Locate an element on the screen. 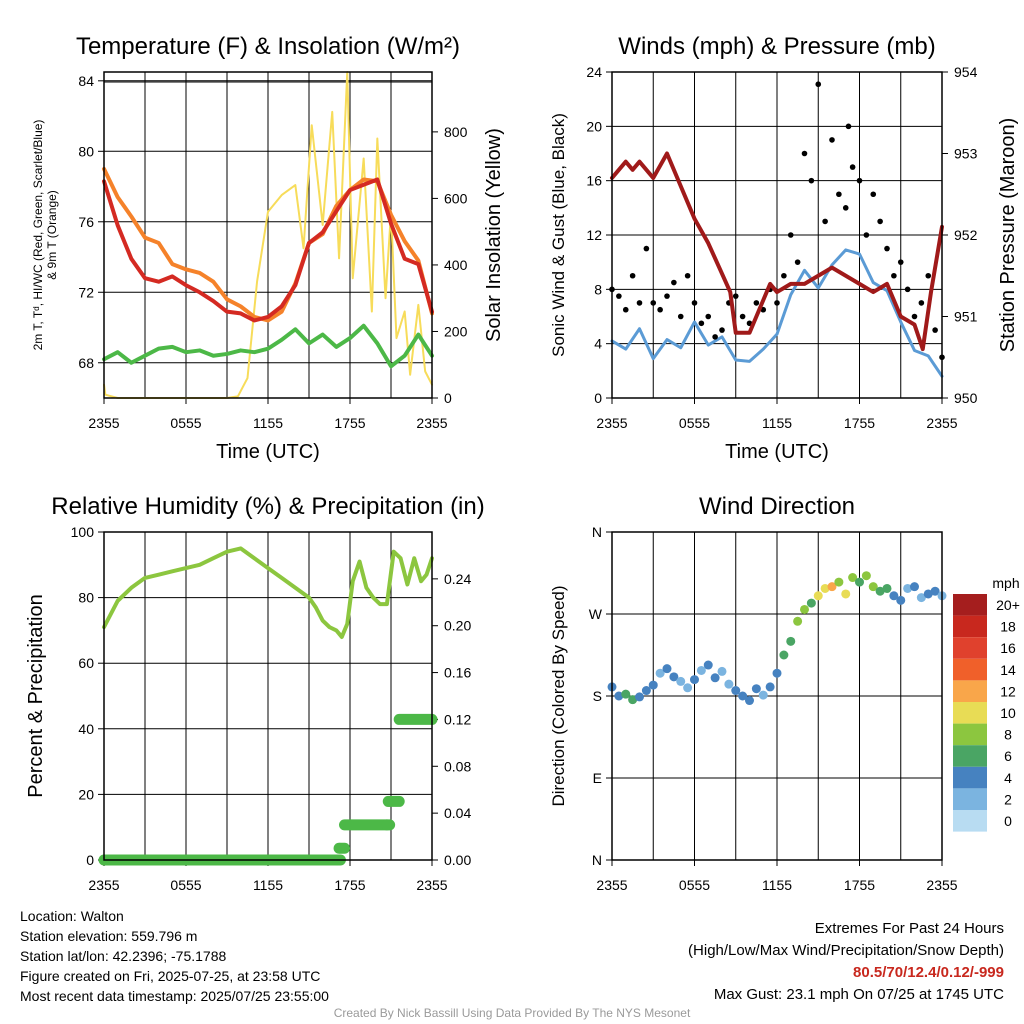  location-text: Location: Walton is located at coordinates (72, 916).